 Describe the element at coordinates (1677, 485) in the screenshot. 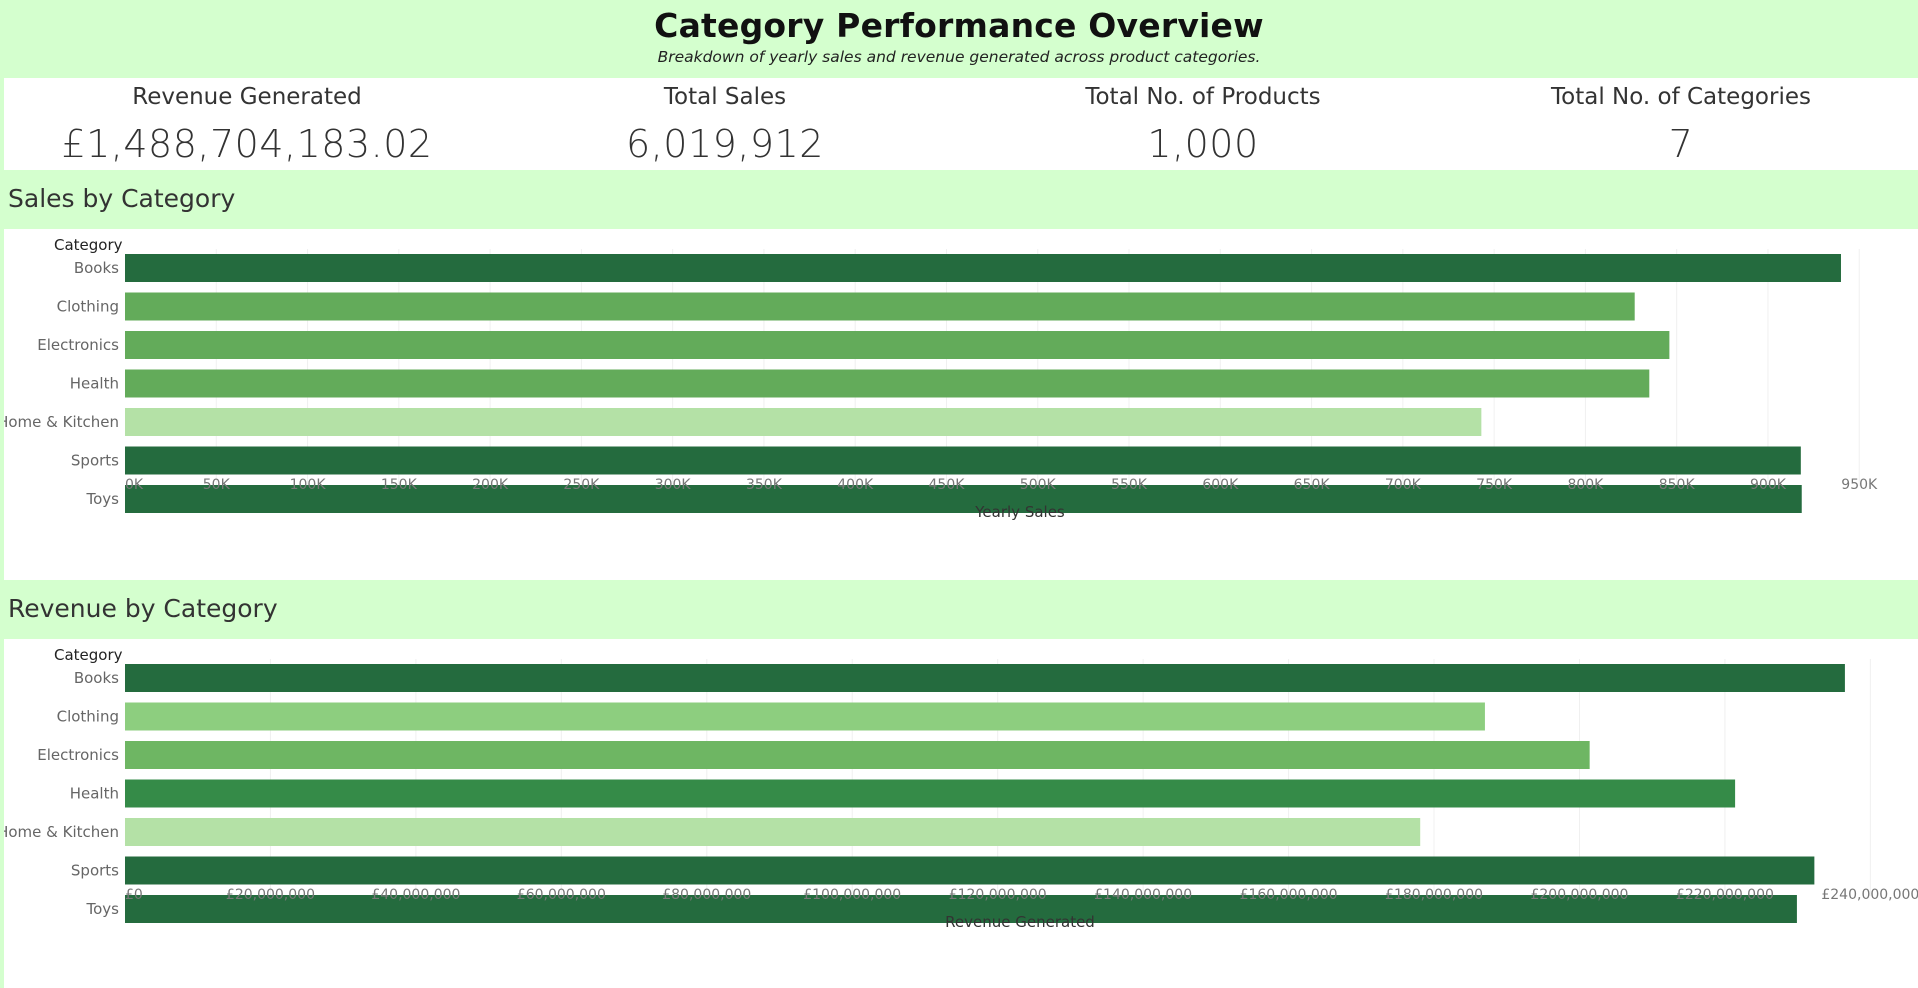

I see `x-tick-label: 850K` at that location.